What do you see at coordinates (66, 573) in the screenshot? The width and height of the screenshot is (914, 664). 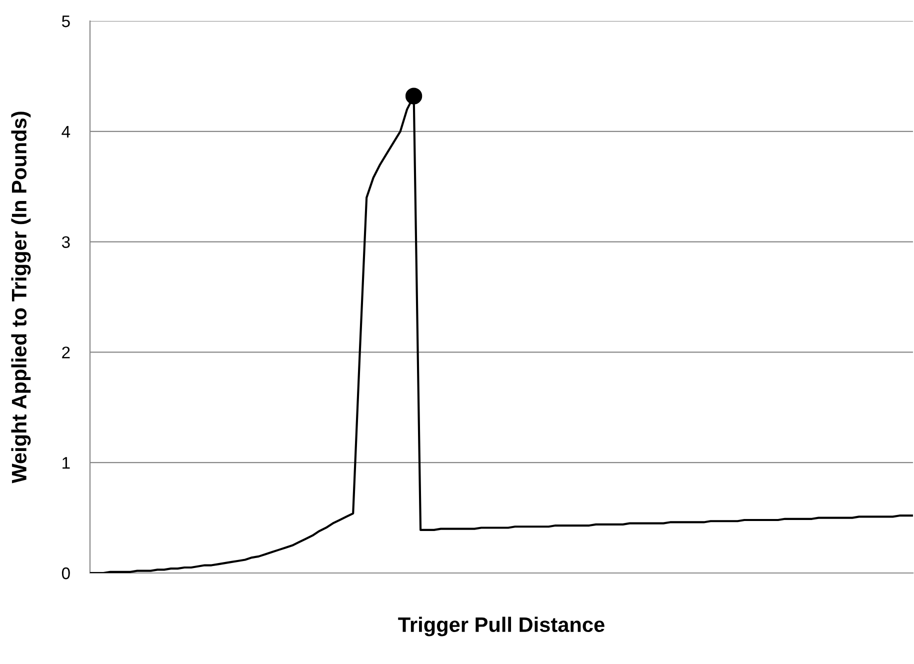 I see `y-tick-label: 0` at bounding box center [66, 573].